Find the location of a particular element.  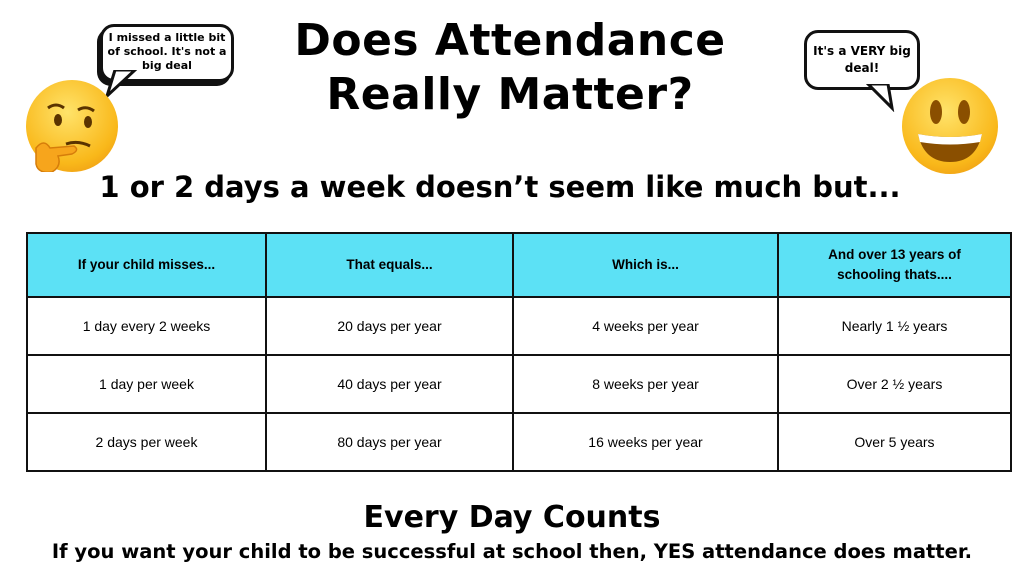

grinning-face-emoji-icon is located at coordinates (950, 126).